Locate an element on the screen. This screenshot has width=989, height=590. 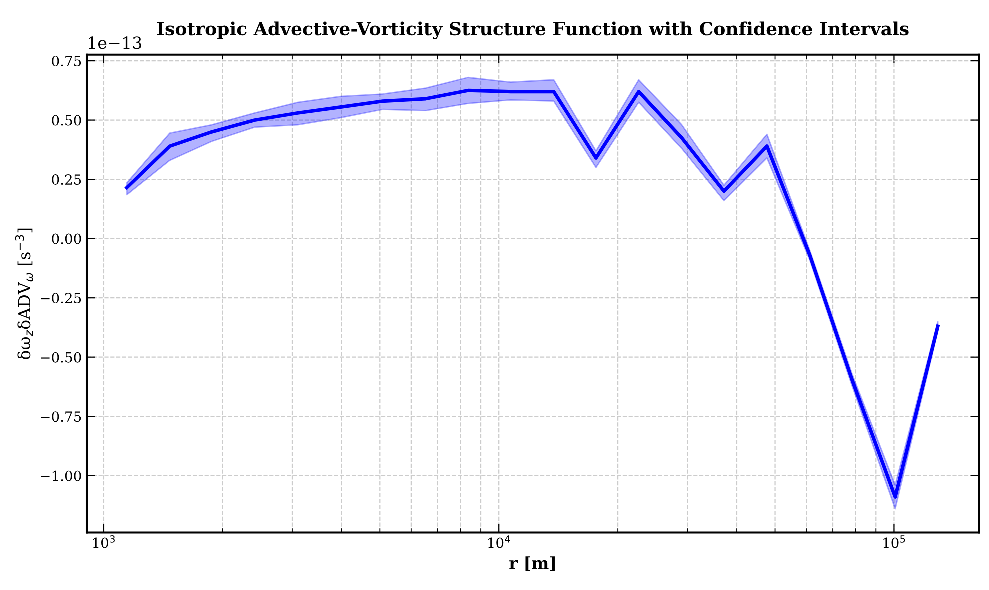
y-tick-label: 0.50 is located at coordinates (67, 120).